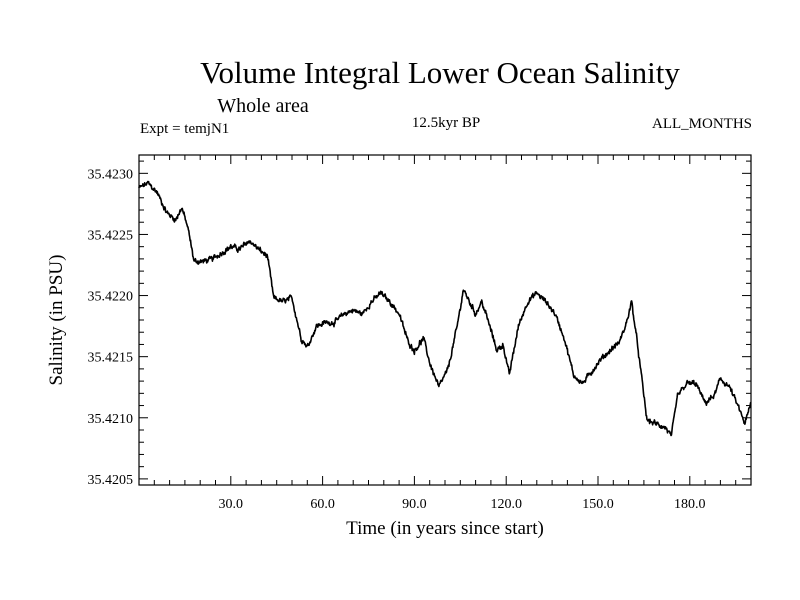 This screenshot has height=600, width=800. What do you see at coordinates (111, 480) in the screenshot?
I see `y-tick-label: 35.4205` at bounding box center [111, 480].